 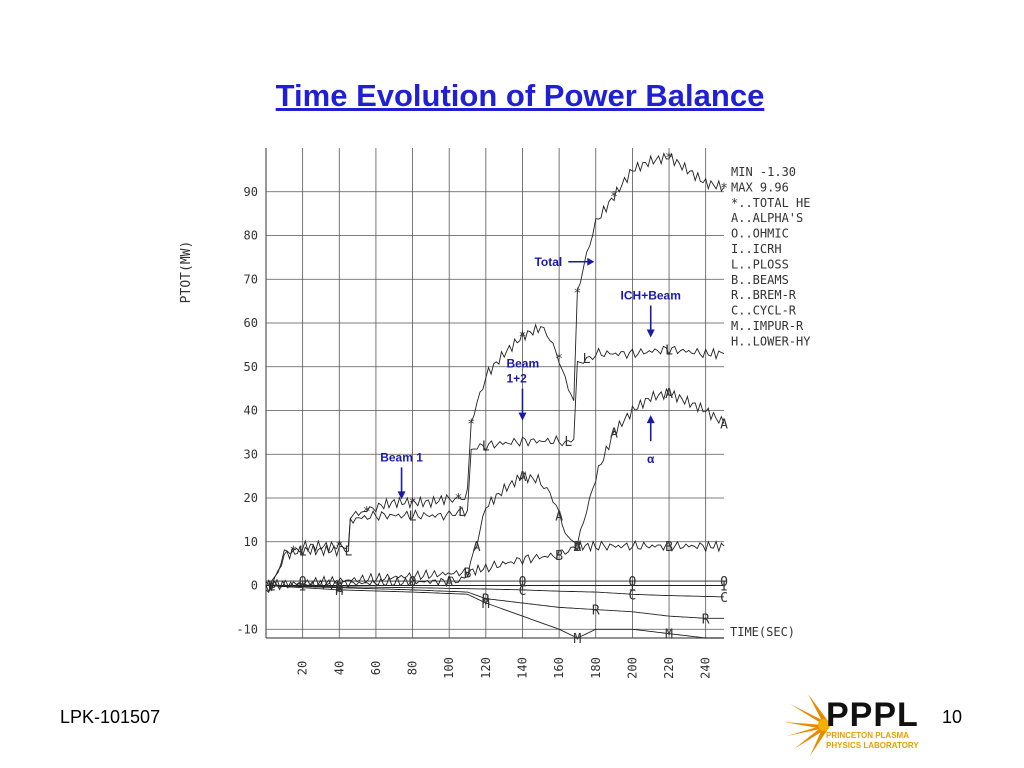 I want to click on y-tick-labels: -10 0 10 20 30 40 50 60 70 80 90, so click(x=247, y=411).